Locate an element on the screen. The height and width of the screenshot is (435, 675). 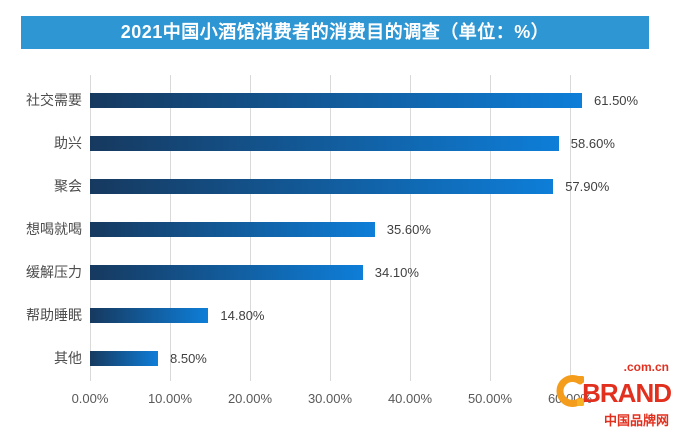
bar-value-label: 58.60% is located at coordinates (592, 143).